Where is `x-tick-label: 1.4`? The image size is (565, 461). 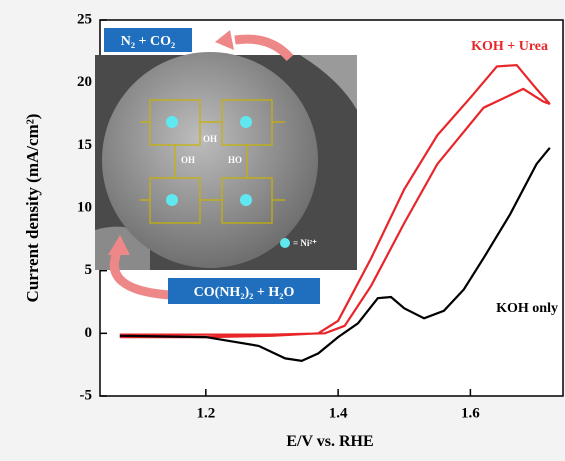
x-tick-label: 1.4 is located at coordinates (338, 413).